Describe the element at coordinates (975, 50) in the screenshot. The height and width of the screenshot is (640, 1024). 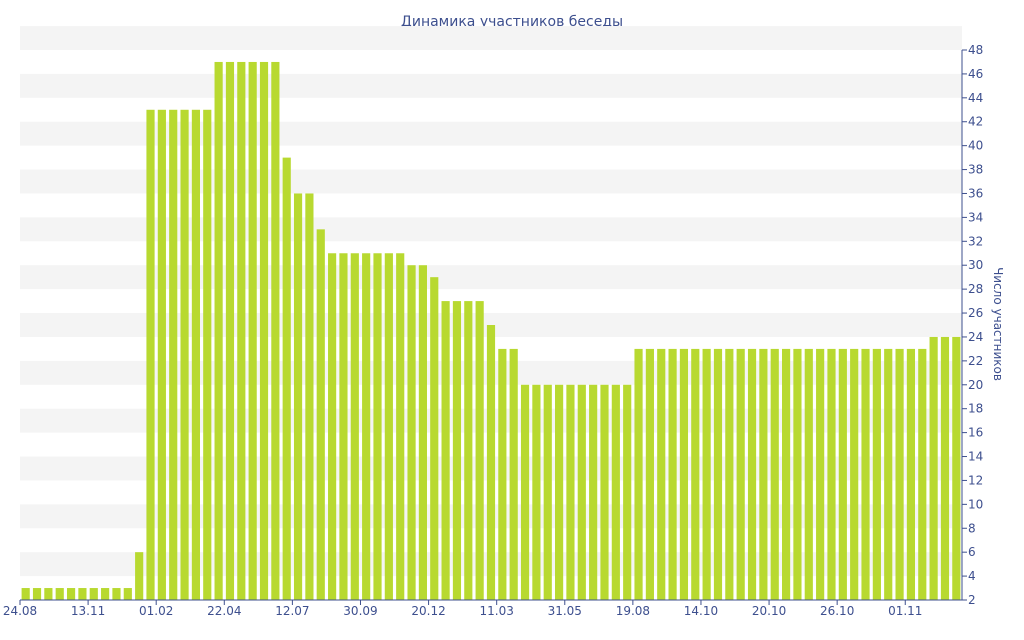
I see `y-tick-label: 48` at that location.